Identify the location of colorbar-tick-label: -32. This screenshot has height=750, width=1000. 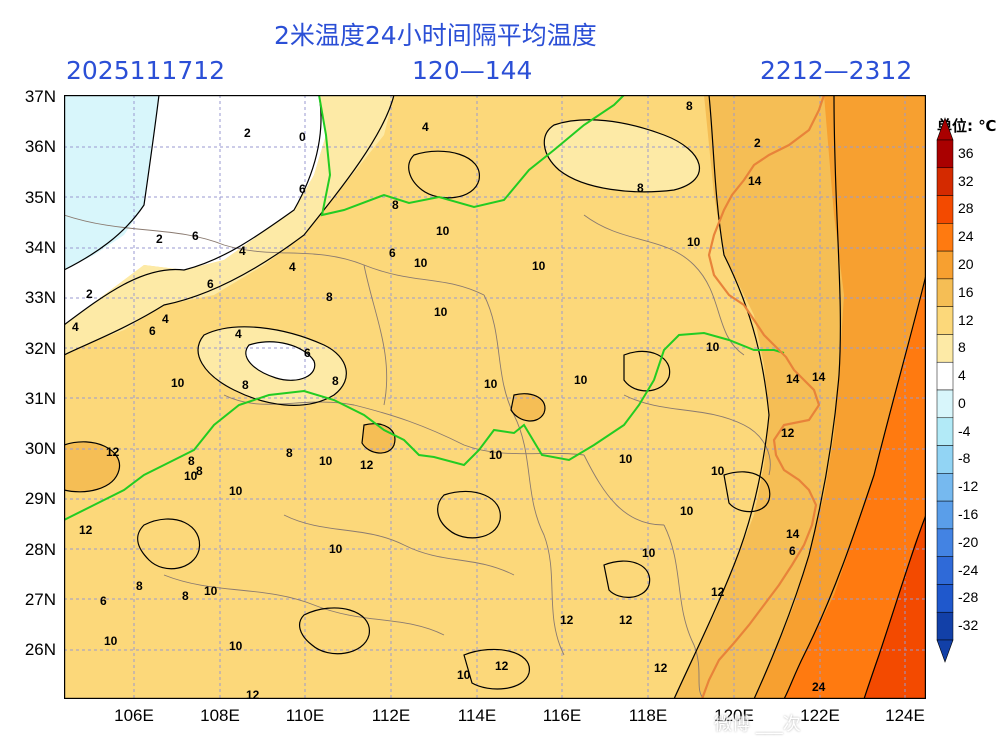
(968, 625).